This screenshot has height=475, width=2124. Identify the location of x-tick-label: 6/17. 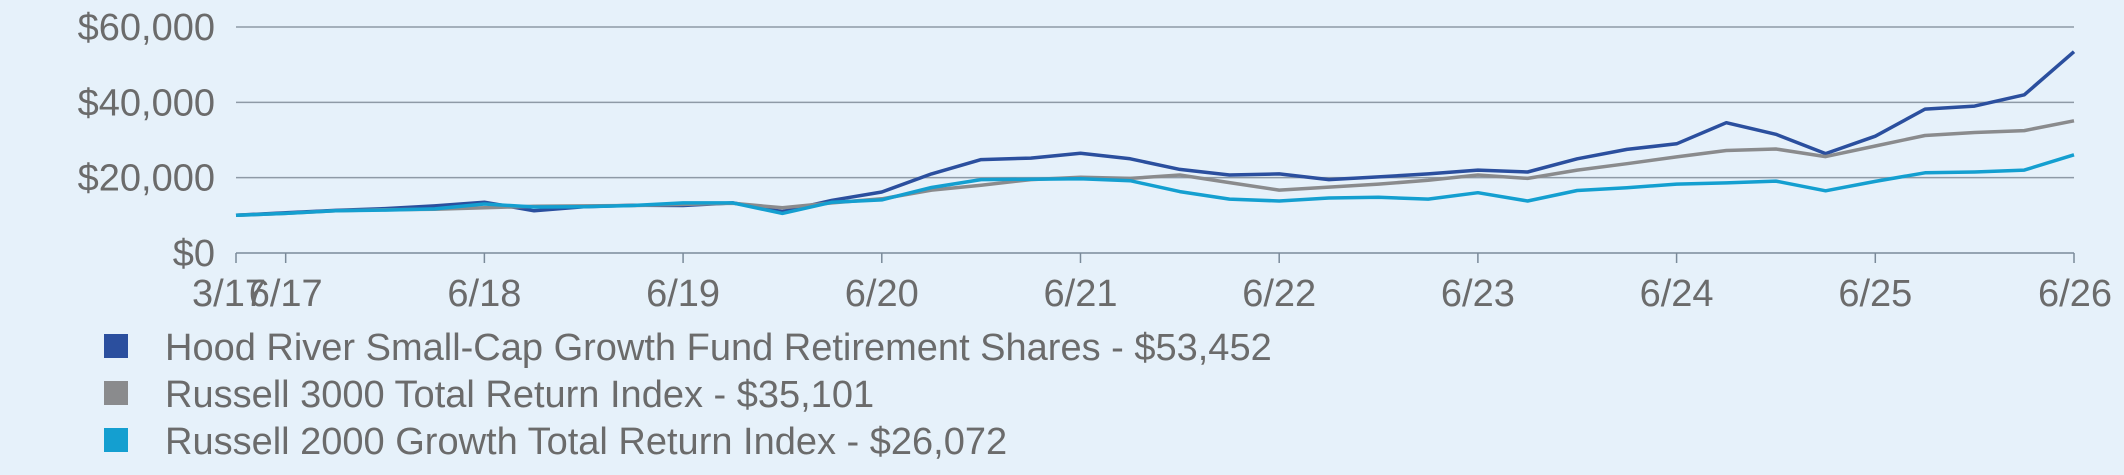
(286, 294).